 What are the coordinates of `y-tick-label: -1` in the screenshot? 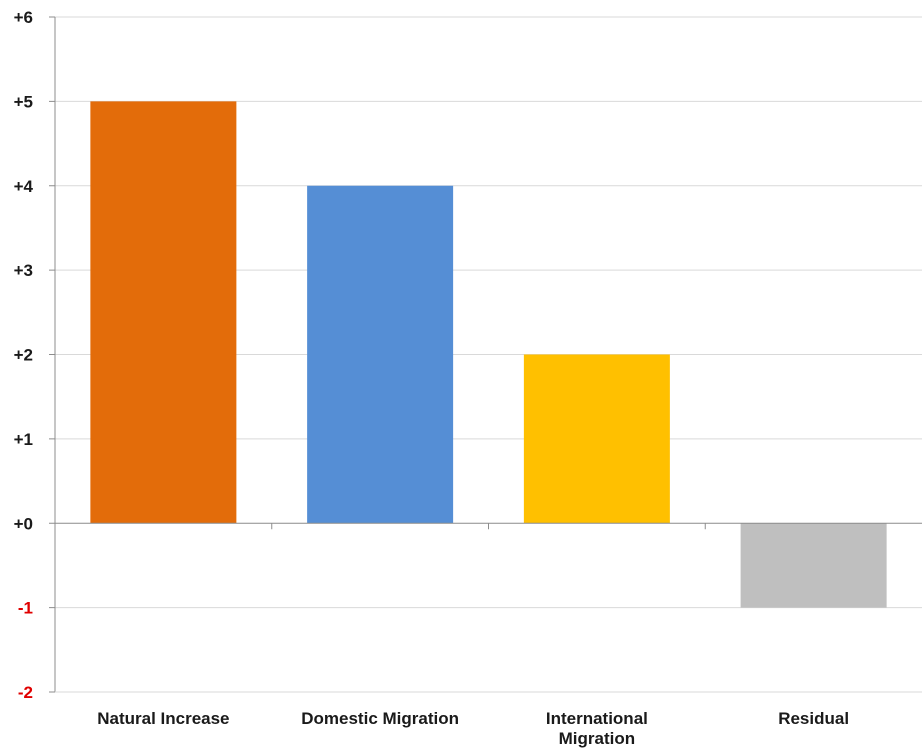 It's located at (25, 608).